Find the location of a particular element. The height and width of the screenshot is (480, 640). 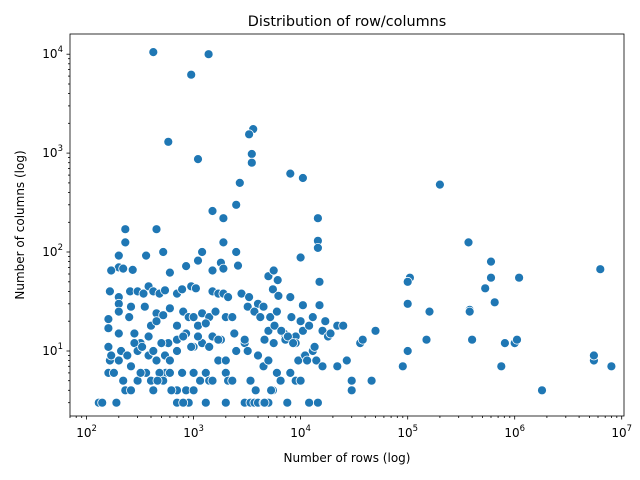

y-tick-exponent: 2 is located at coordinates (60, 248).